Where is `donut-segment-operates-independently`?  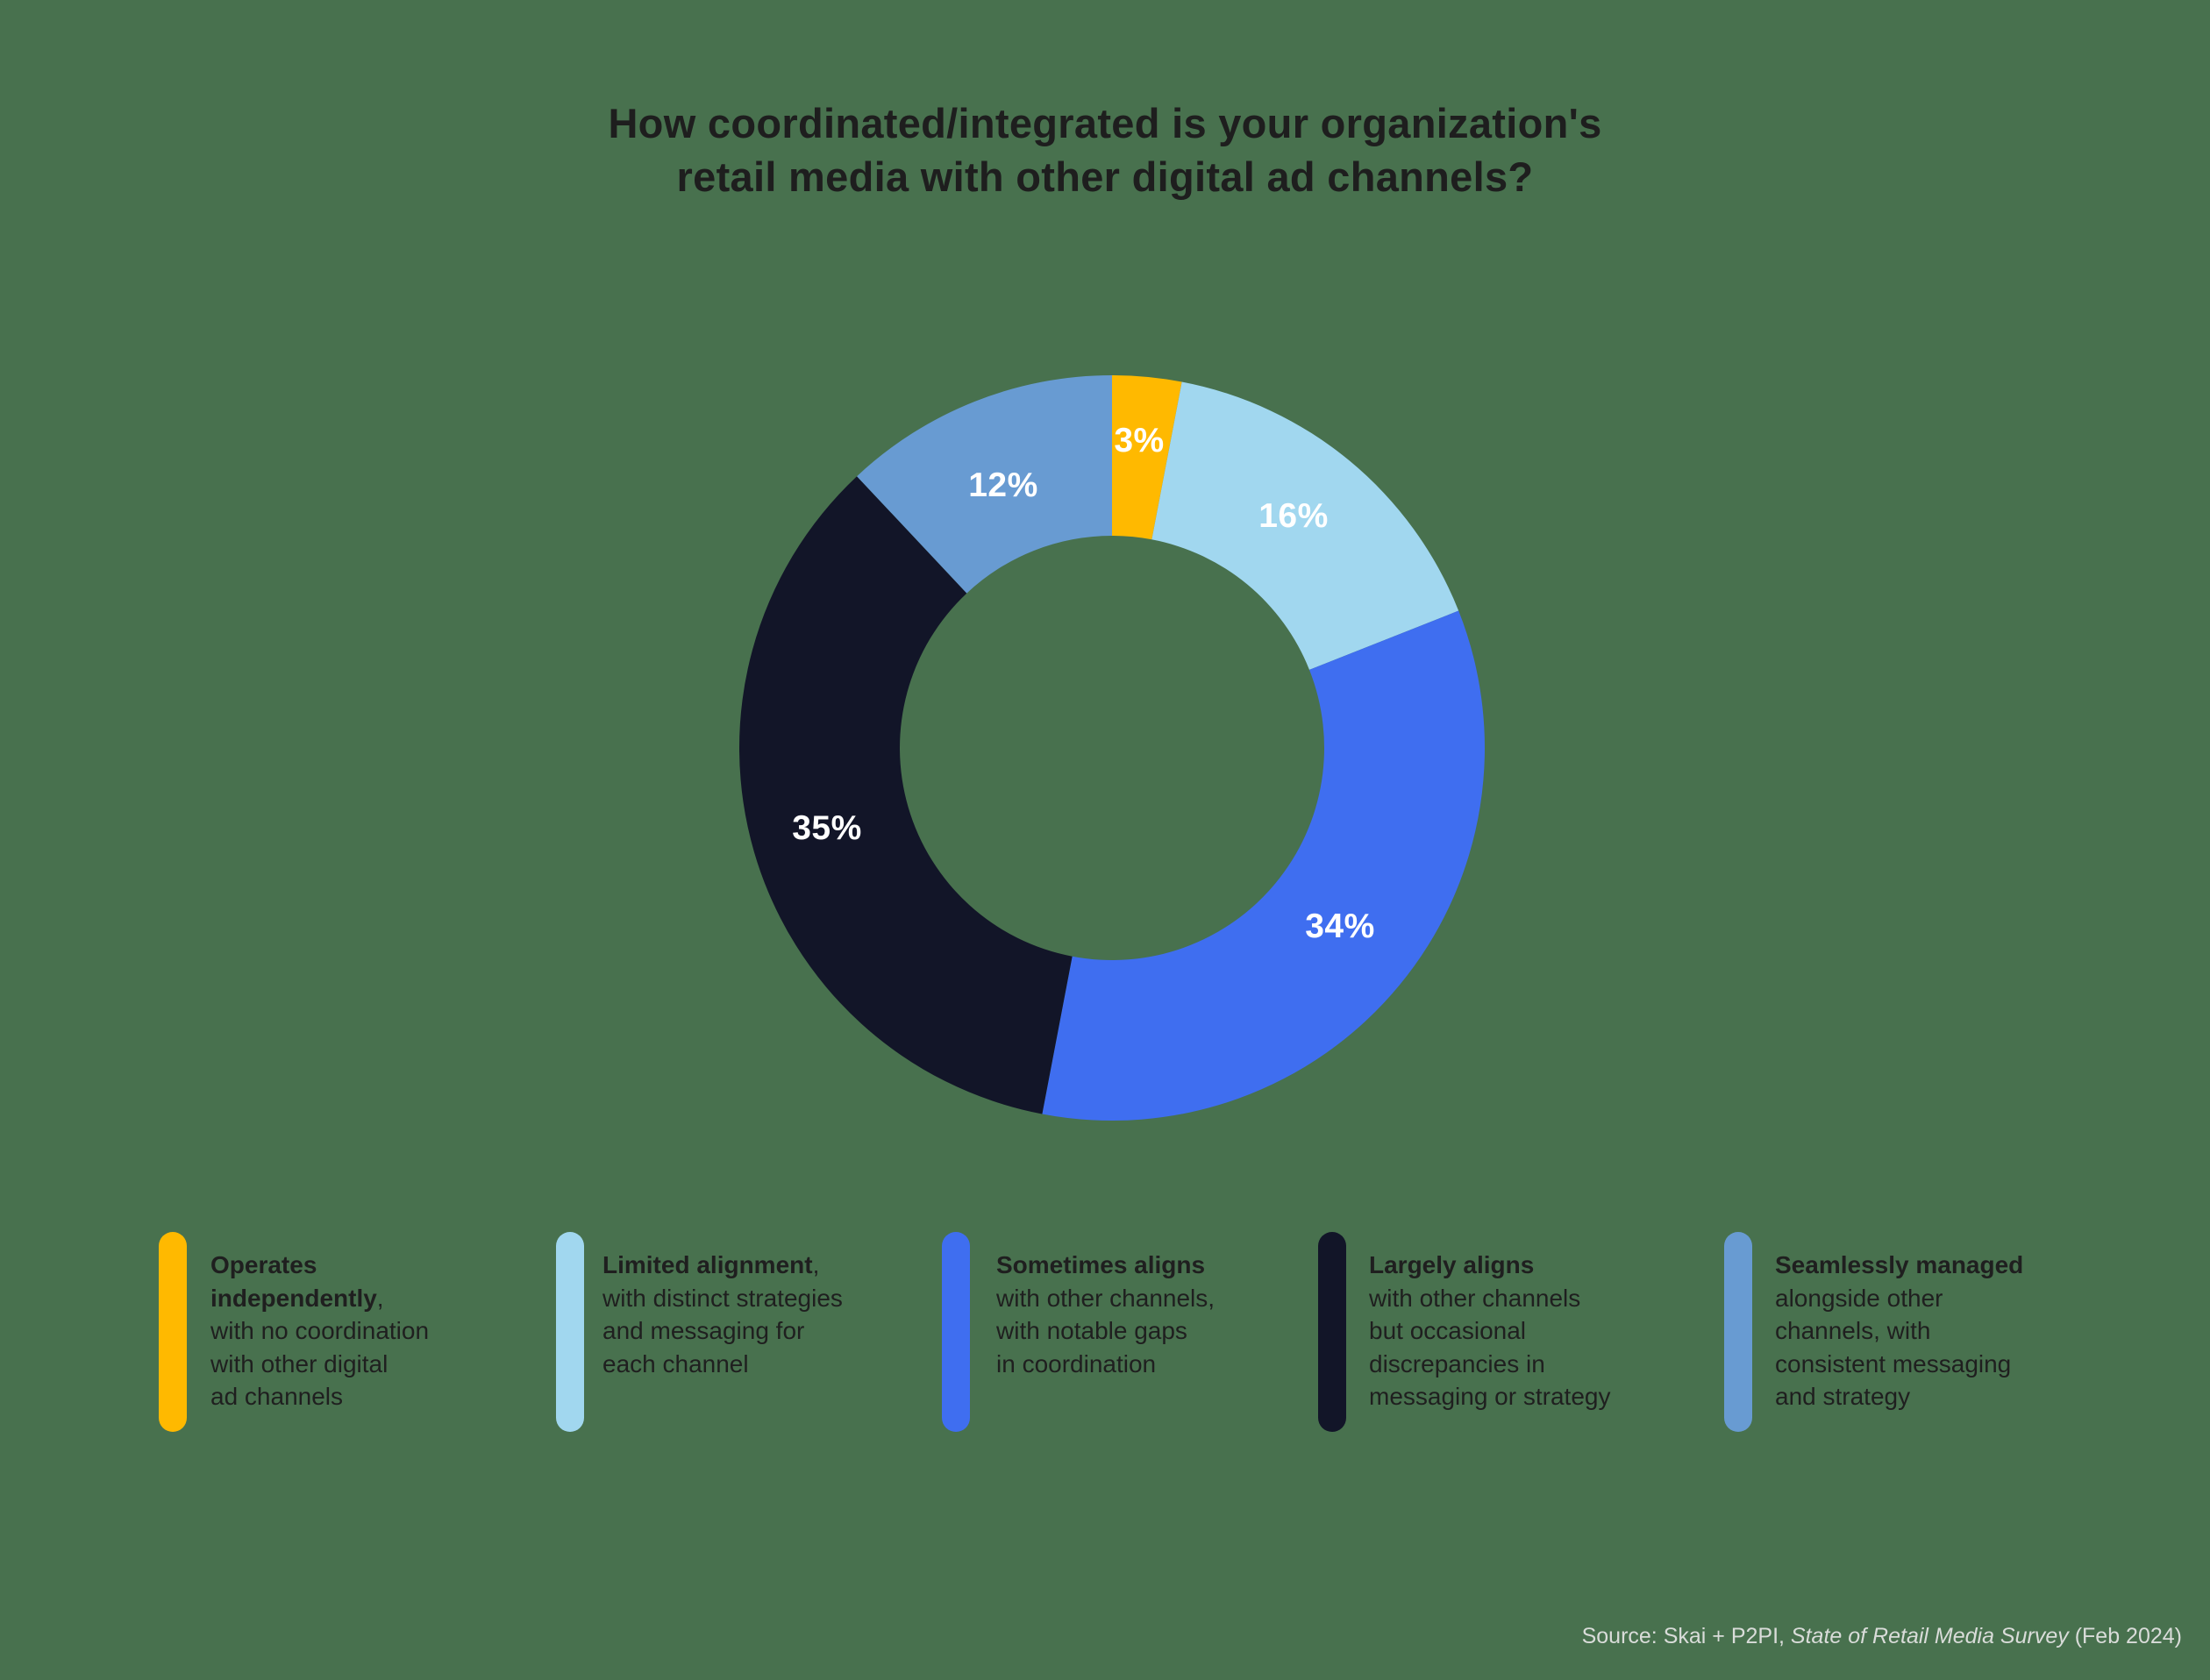
donut-segment-operates-independently is located at coordinates (1147, 457).